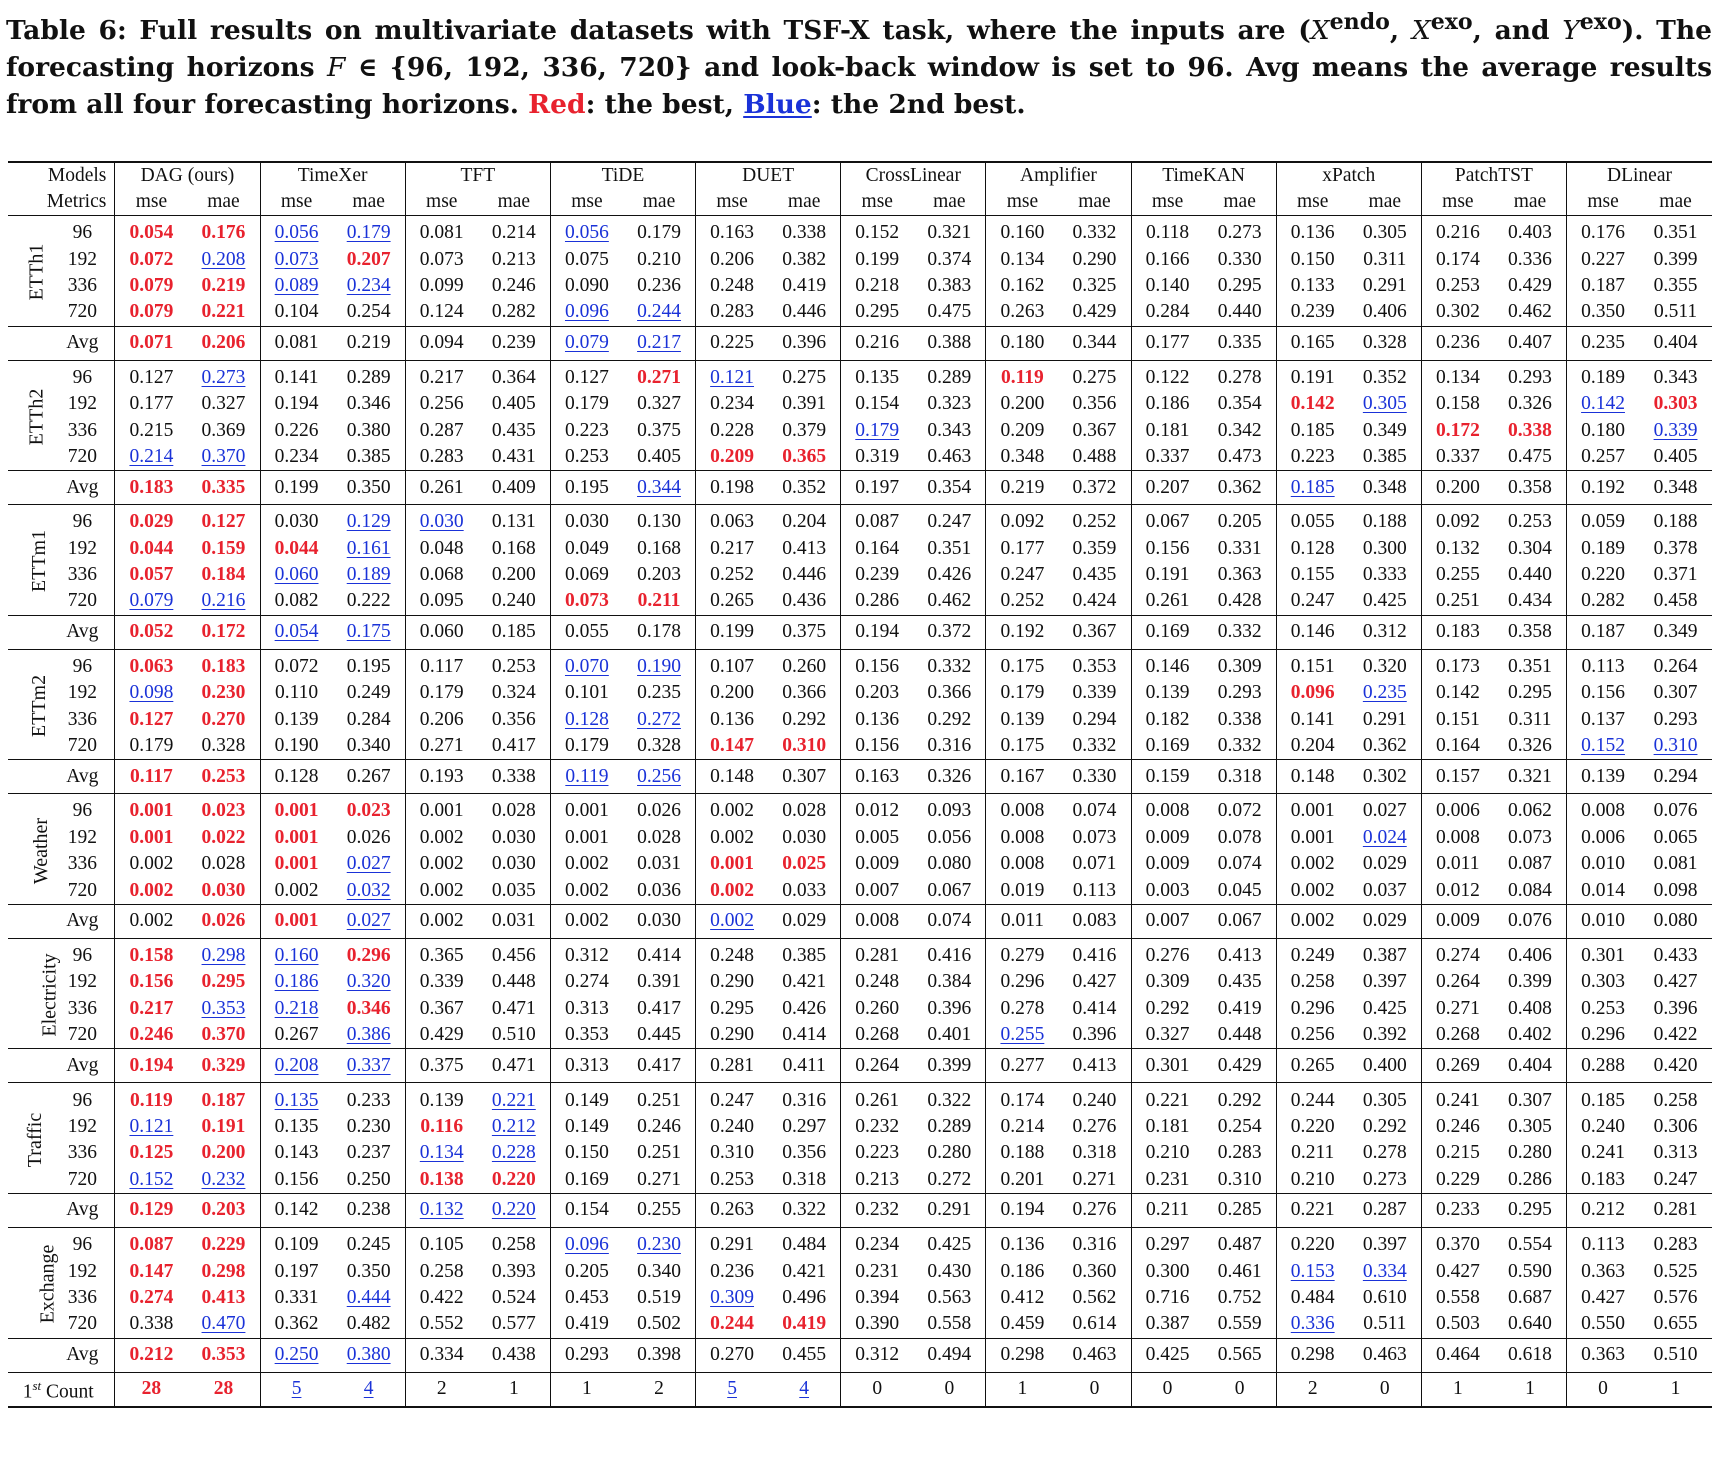 The height and width of the screenshot is (1483, 1718). Describe the element at coordinates (1530, 982) in the screenshot. I see `value-text: 0.399` at that location.